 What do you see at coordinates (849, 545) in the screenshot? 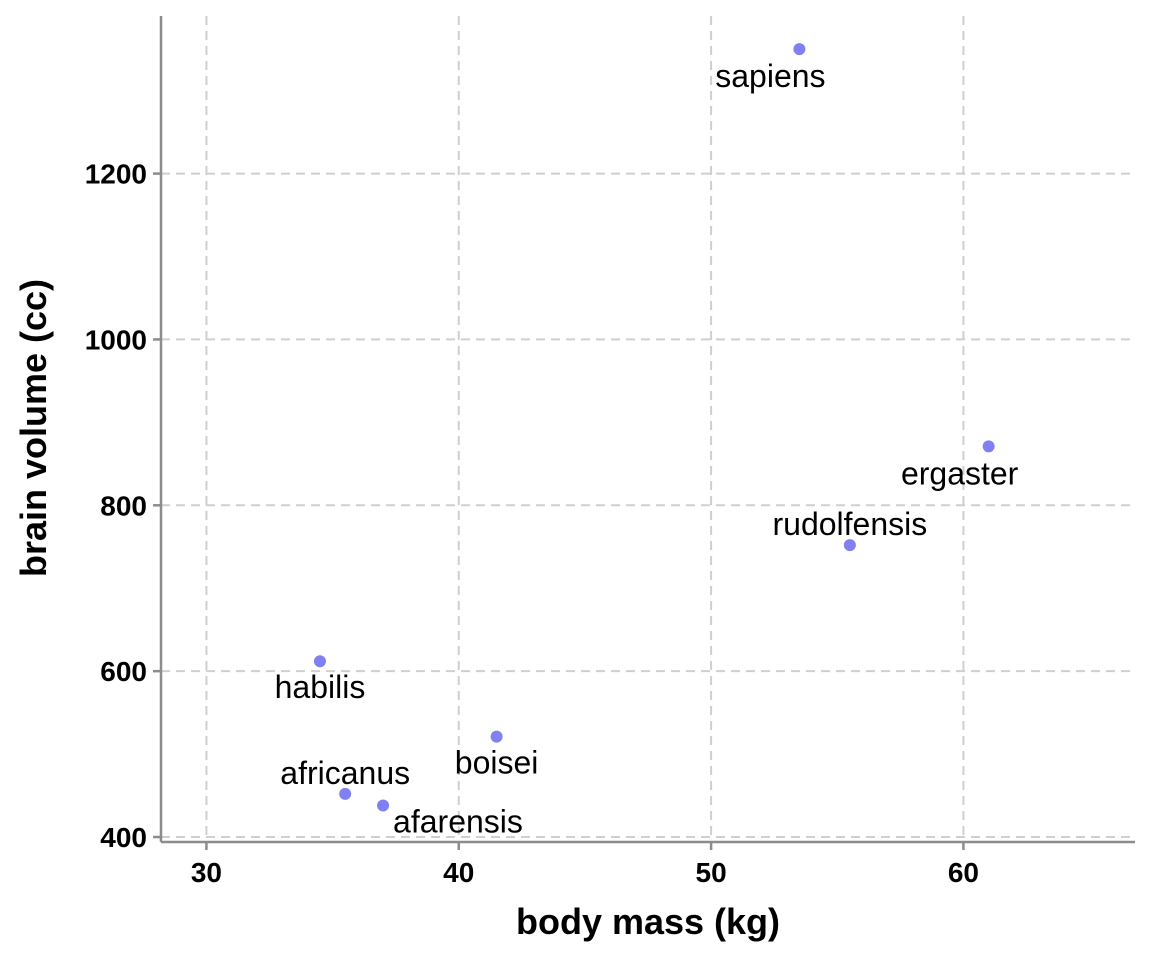
I see `data-point-rudolfensis` at bounding box center [849, 545].